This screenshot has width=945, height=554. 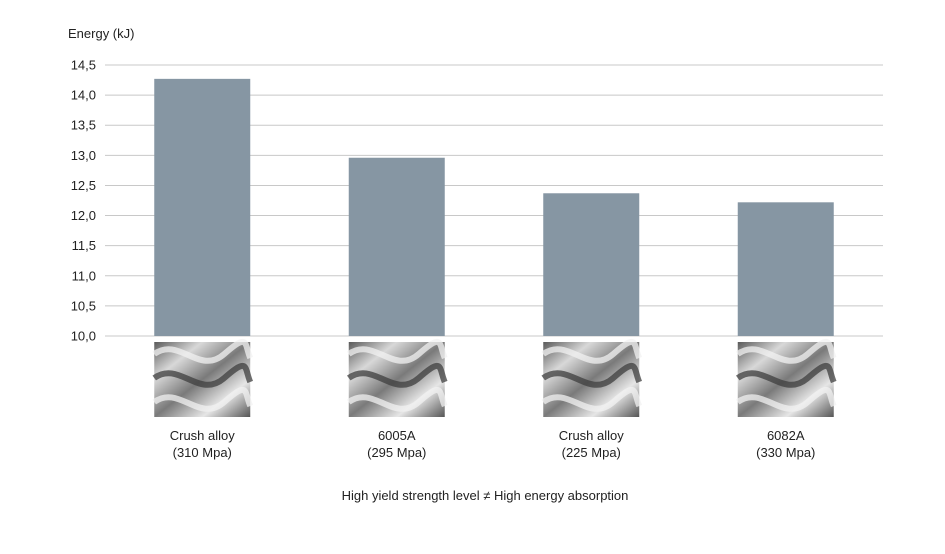 I want to click on y-tick-label: 13,0, so click(x=83, y=155).